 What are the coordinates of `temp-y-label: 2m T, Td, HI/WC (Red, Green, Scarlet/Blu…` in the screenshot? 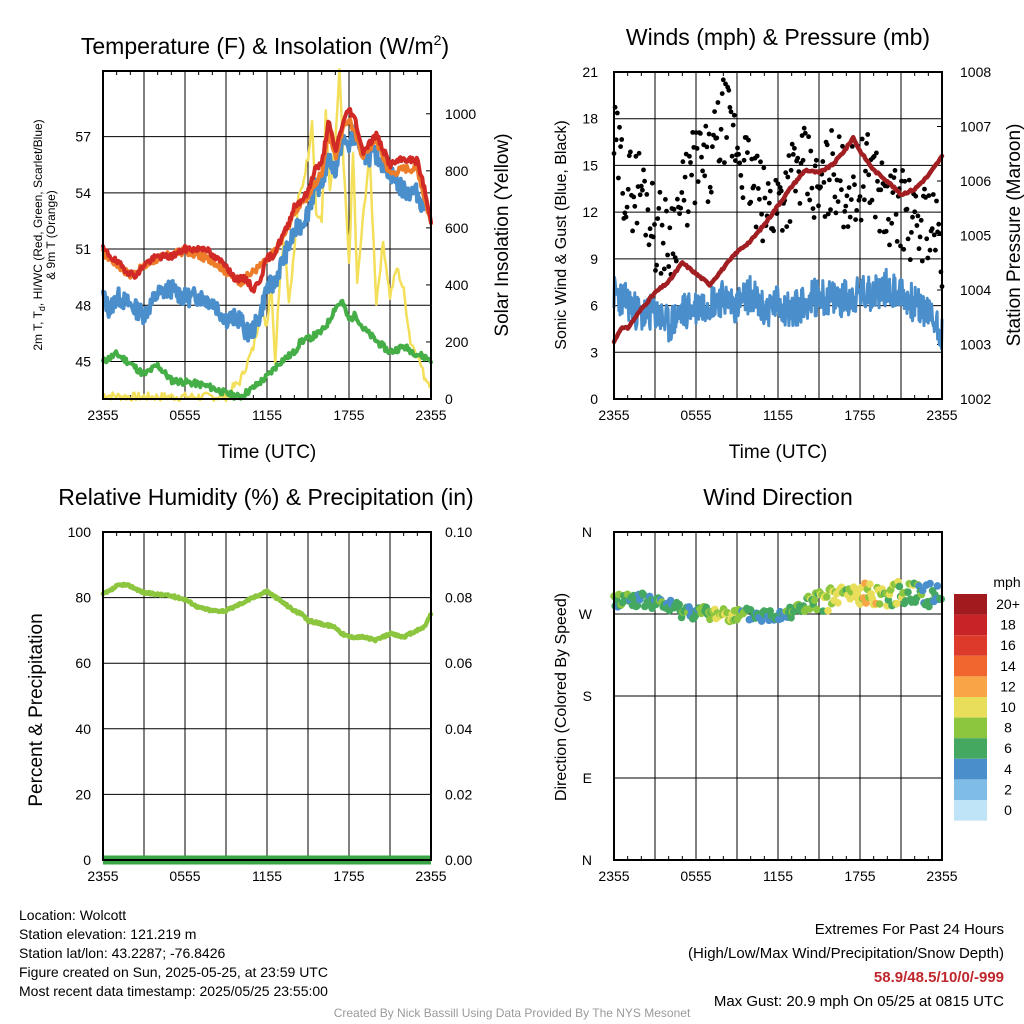 It's located at (39, 234).